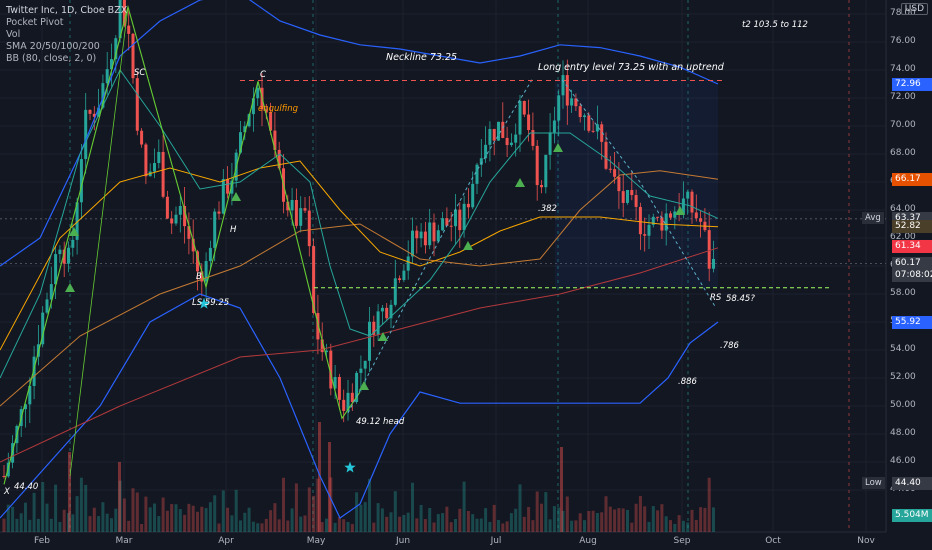  What do you see at coordinates (13, 34) in the screenshot?
I see `indicator-volume: Vol` at bounding box center [13, 34].